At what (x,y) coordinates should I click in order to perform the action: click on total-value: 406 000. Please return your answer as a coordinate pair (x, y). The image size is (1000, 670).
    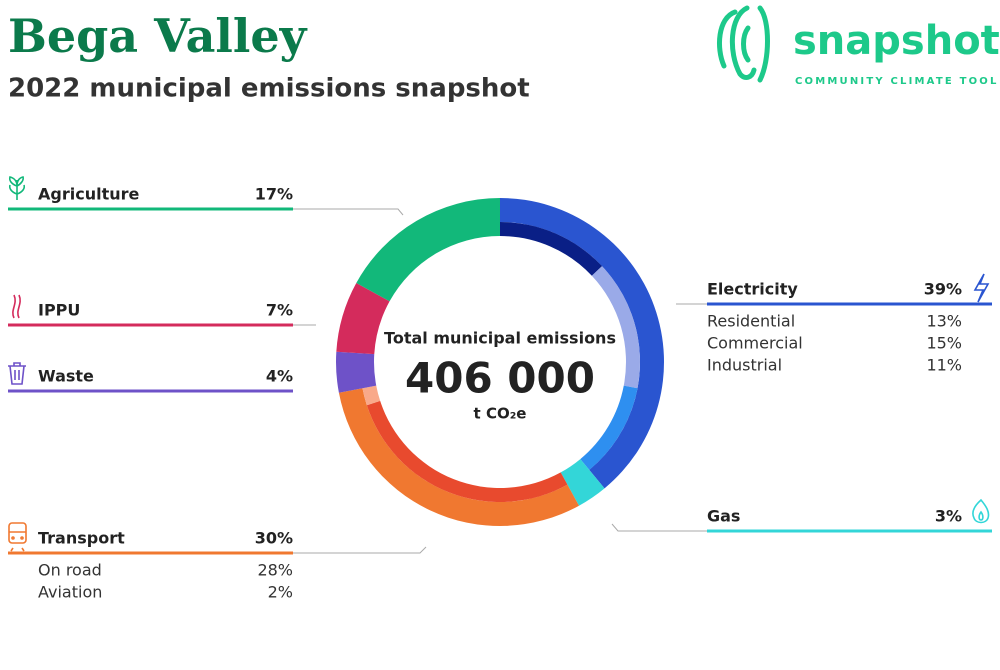
    Looking at the image, I should click on (500, 378).